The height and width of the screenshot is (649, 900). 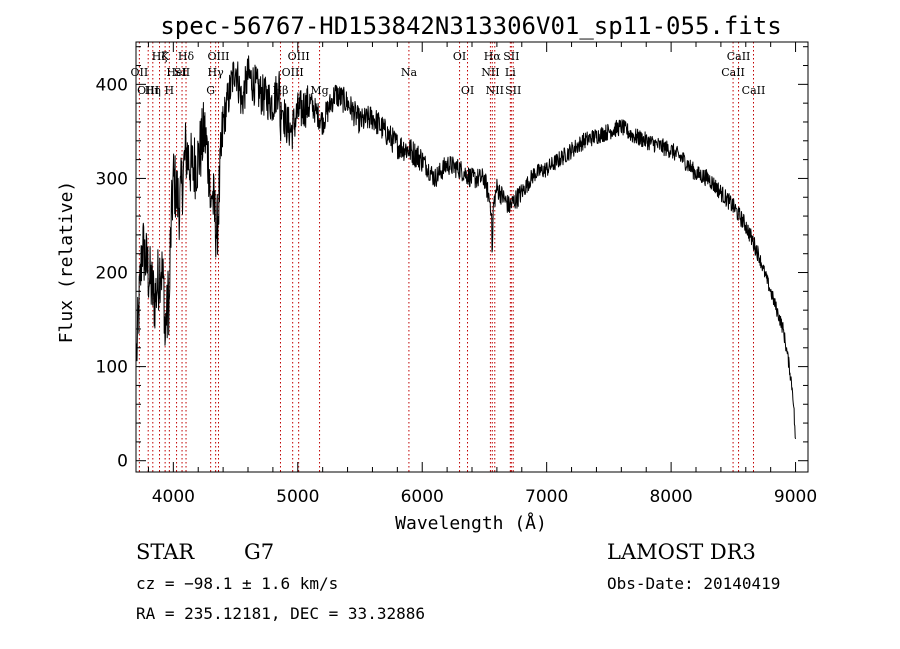 I want to click on line-label-14: OIII, so click(x=299, y=56).